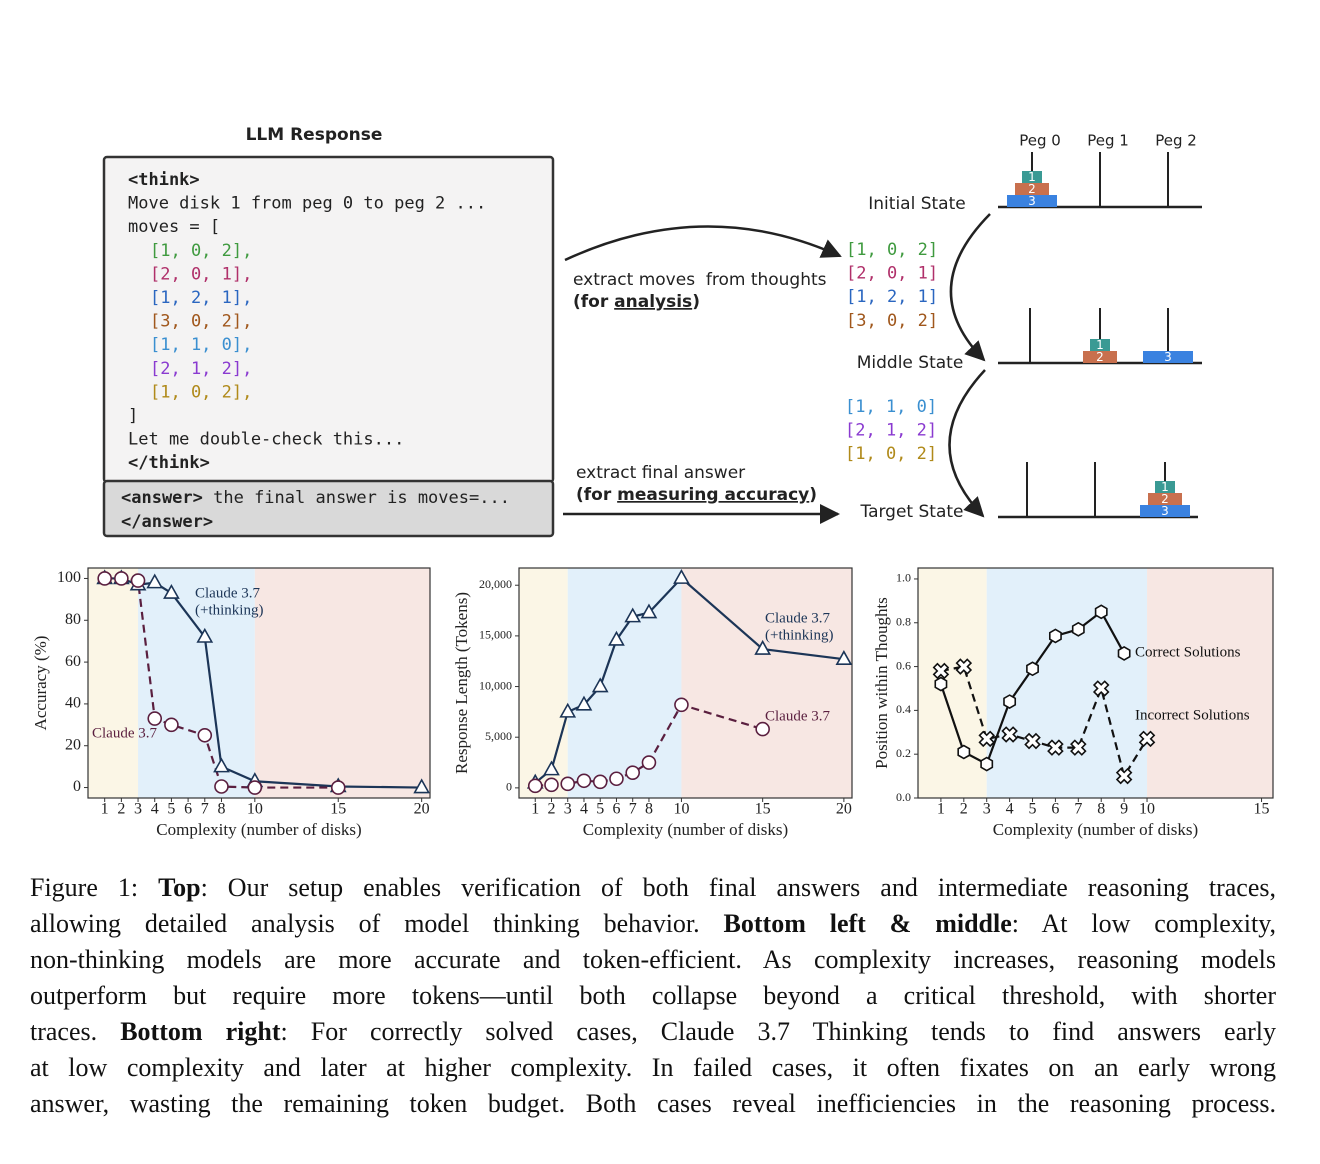  Describe the element at coordinates (903, 622) in the screenshot. I see `y-tick-label: 0.8` at that location.